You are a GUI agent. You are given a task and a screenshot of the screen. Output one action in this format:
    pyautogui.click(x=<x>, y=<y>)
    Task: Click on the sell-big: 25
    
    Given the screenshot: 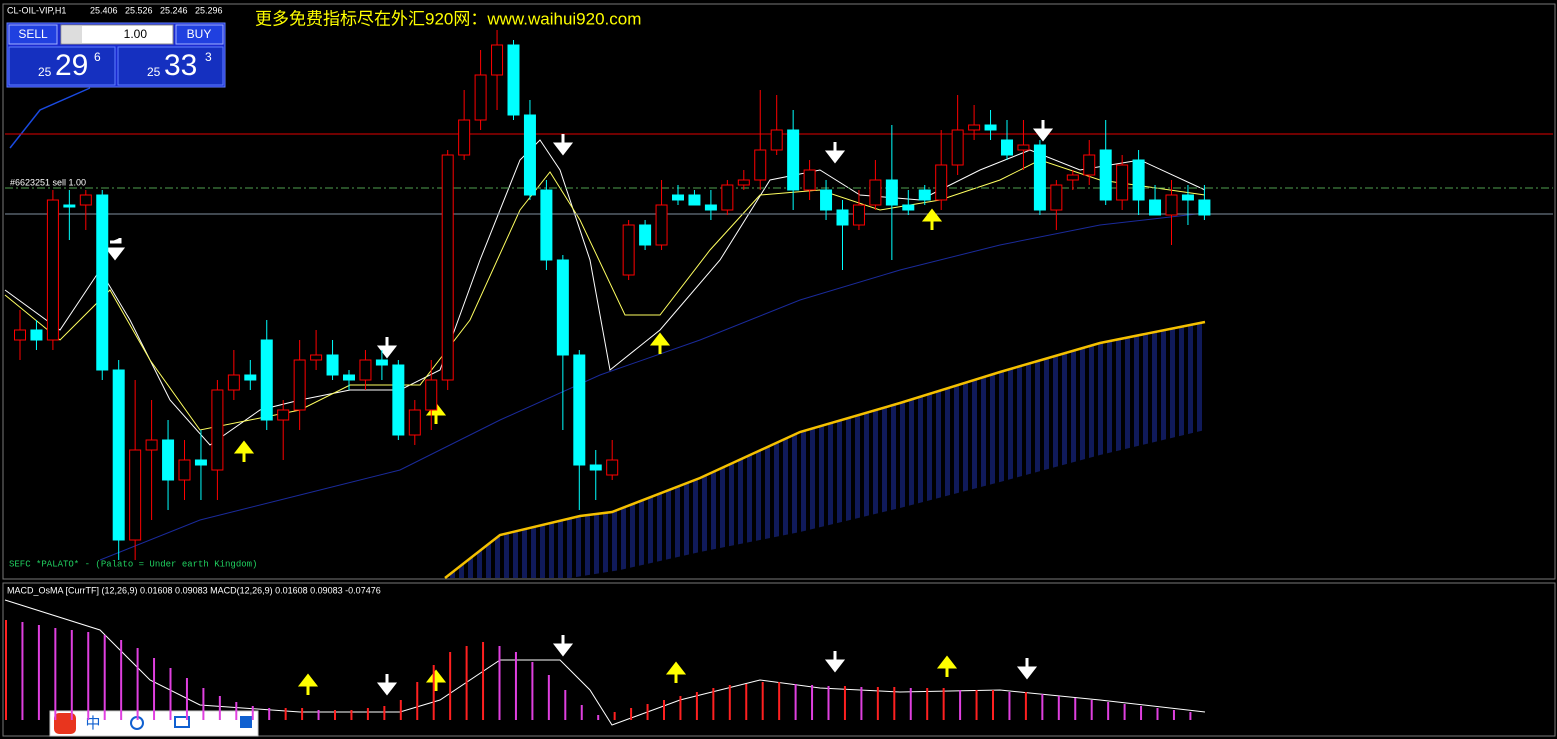 What is the action you would take?
    pyautogui.click(x=45, y=72)
    